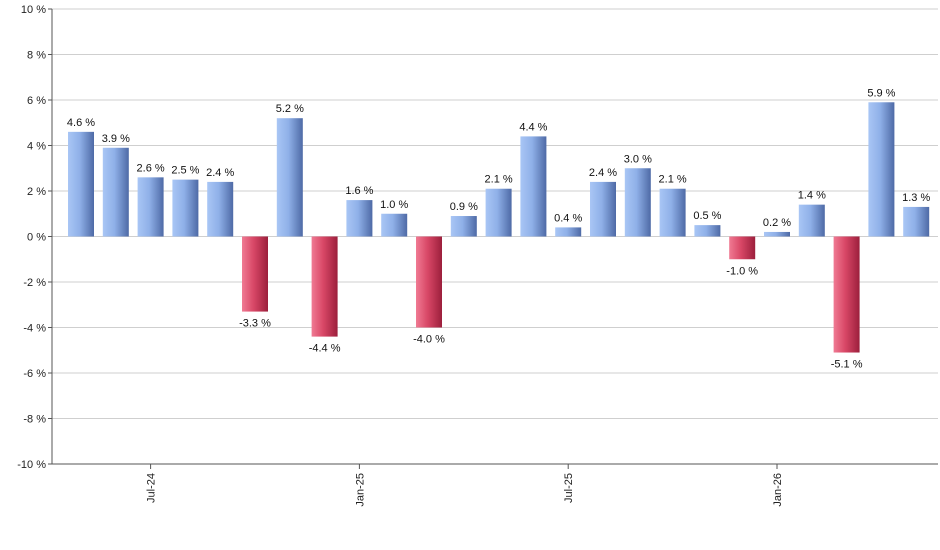 This screenshot has height=550, width=940. I want to click on bar-value-label: -5.1 %, so click(847, 365).